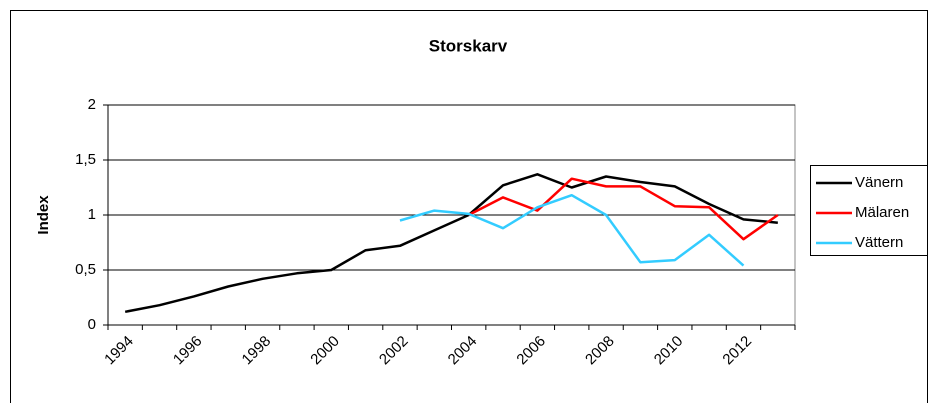 The height and width of the screenshot is (403, 929). What do you see at coordinates (468, 45) in the screenshot?
I see `chart-title: Storskarv` at bounding box center [468, 45].